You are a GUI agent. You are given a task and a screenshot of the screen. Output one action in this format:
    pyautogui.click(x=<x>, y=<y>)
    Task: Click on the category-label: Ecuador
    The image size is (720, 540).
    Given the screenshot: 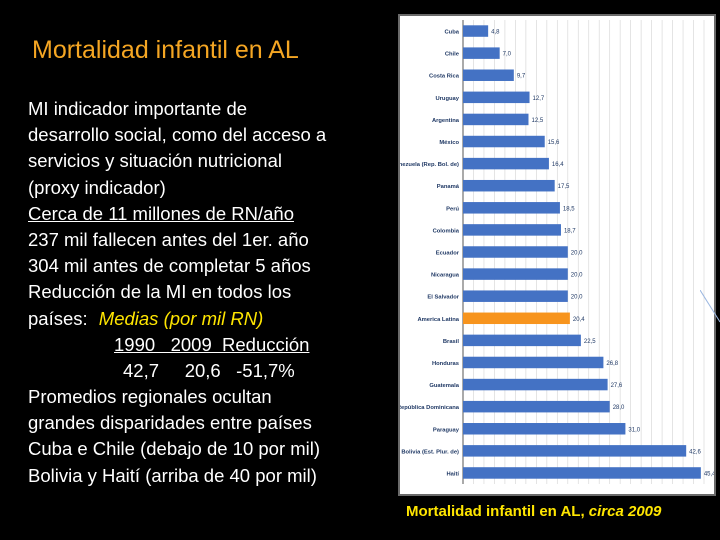 What is the action you would take?
    pyautogui.click(x=448, y=254)
    